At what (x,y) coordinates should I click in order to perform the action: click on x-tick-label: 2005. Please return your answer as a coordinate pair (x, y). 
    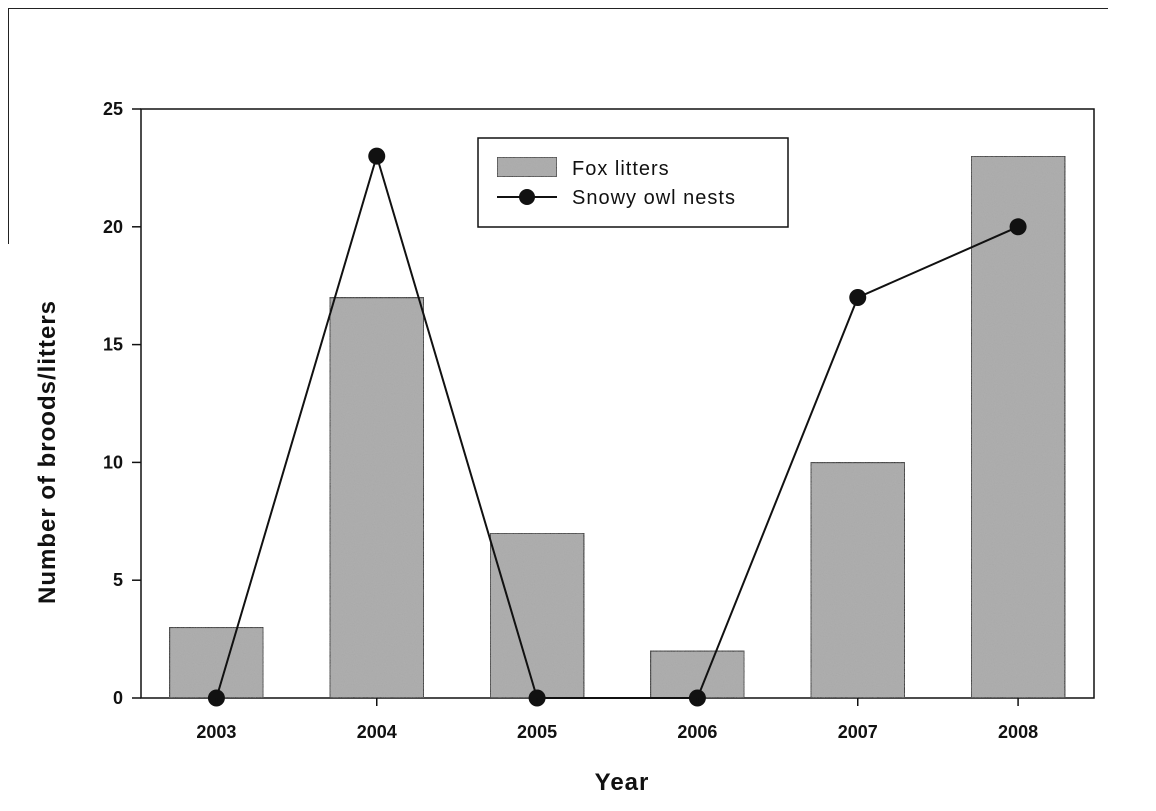
    Looking at the image, I should click on (537, 732).